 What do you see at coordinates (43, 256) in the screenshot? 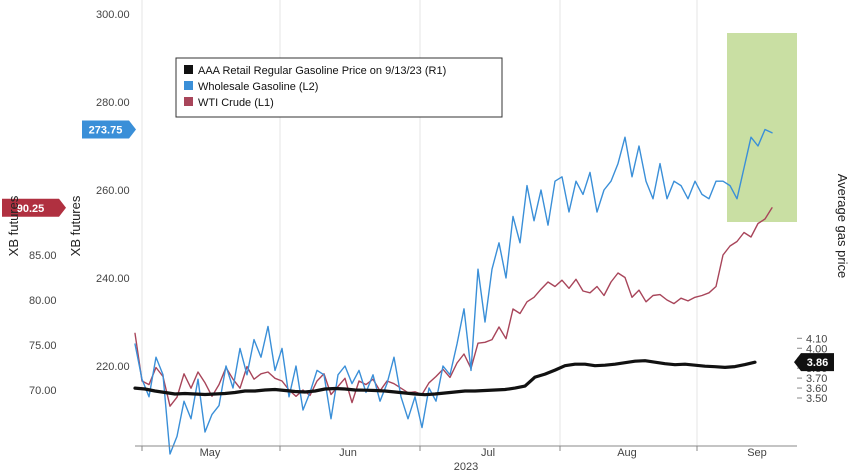
I see `far-left-axis-tick: 85.00` at bounding box center [43, 256].